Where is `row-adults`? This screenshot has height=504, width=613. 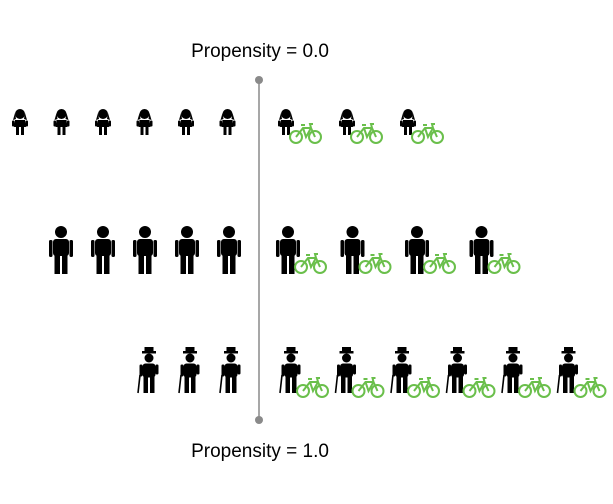 row-adults is located at coordinates (285, 250).